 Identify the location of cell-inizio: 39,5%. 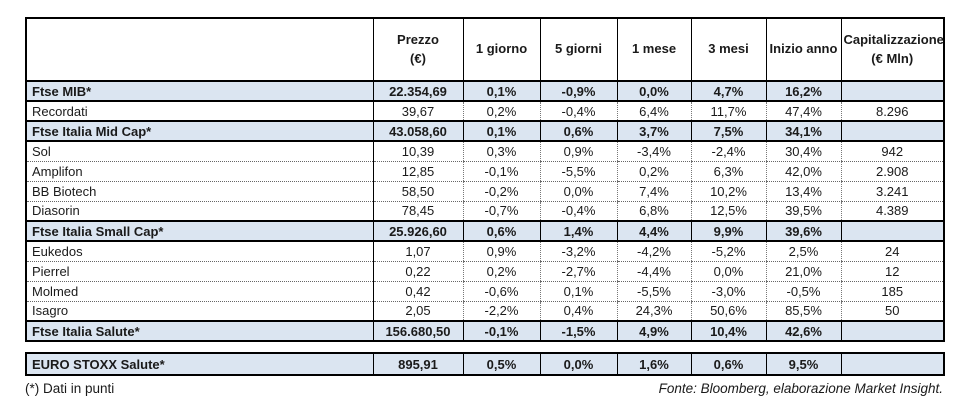
(803, 211).